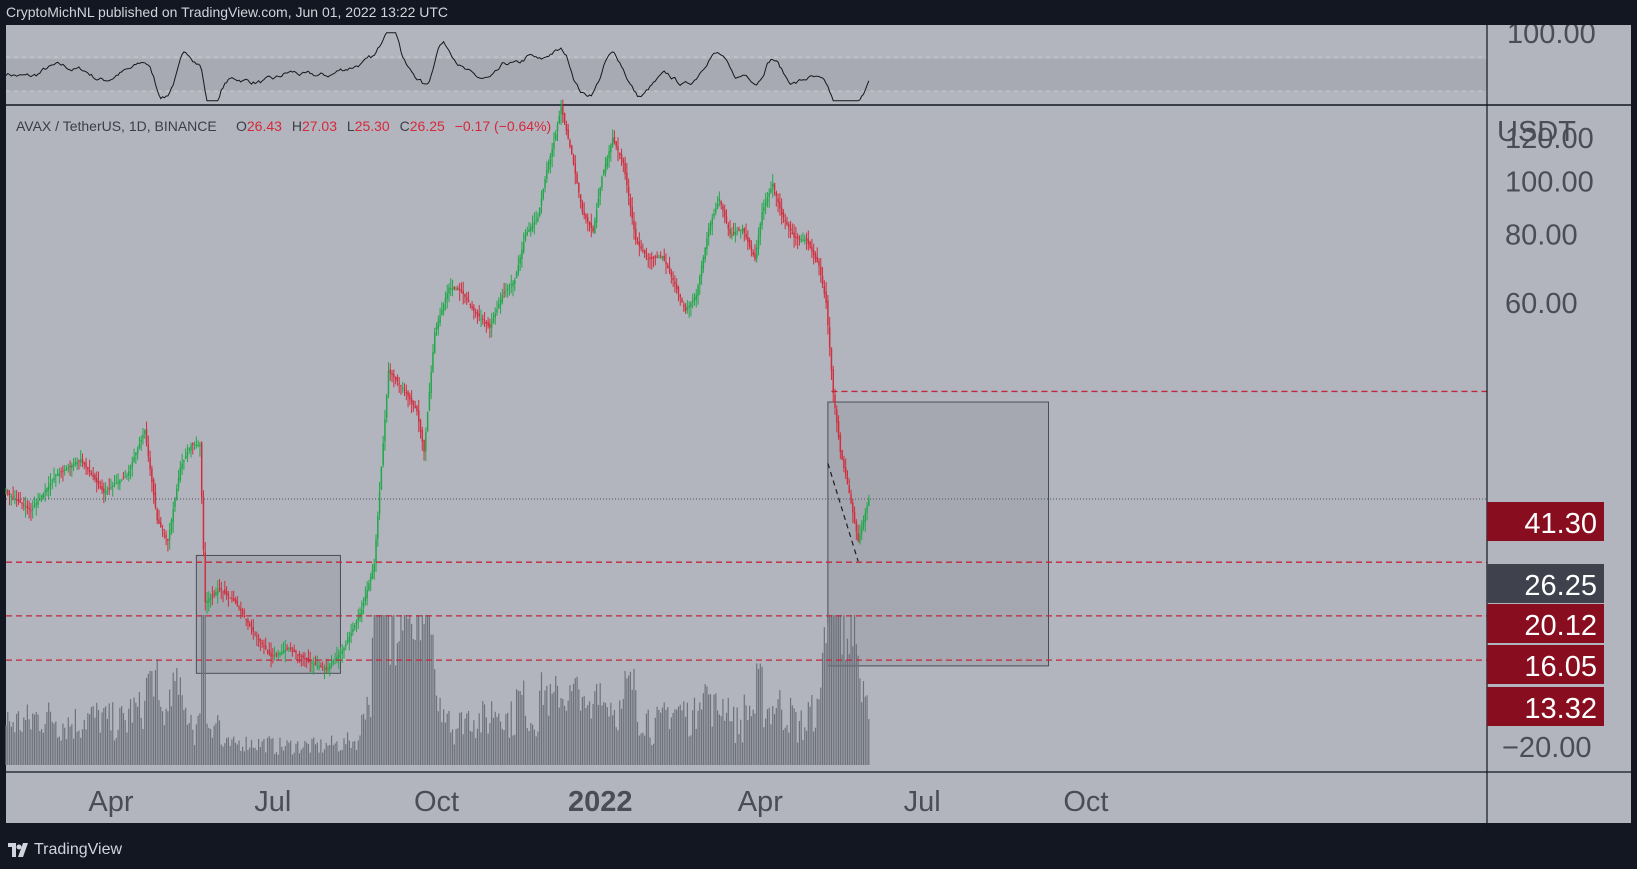 Image resolution: width=1637 pixels, height=869 pixels. What do you see at coordinates (437, 690) in the screenshot?
I see `volume-bars` at bounding box center [437, 690].